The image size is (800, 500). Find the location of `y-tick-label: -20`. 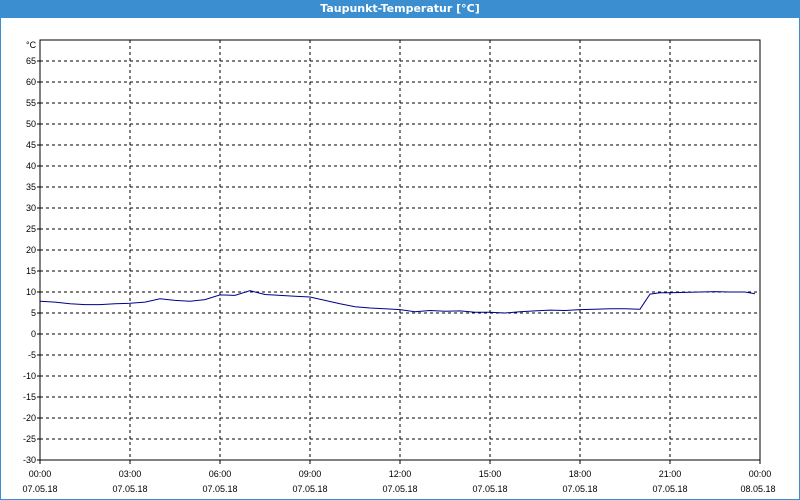

y-tick-label: -20 is located at coordinates (29, 418).